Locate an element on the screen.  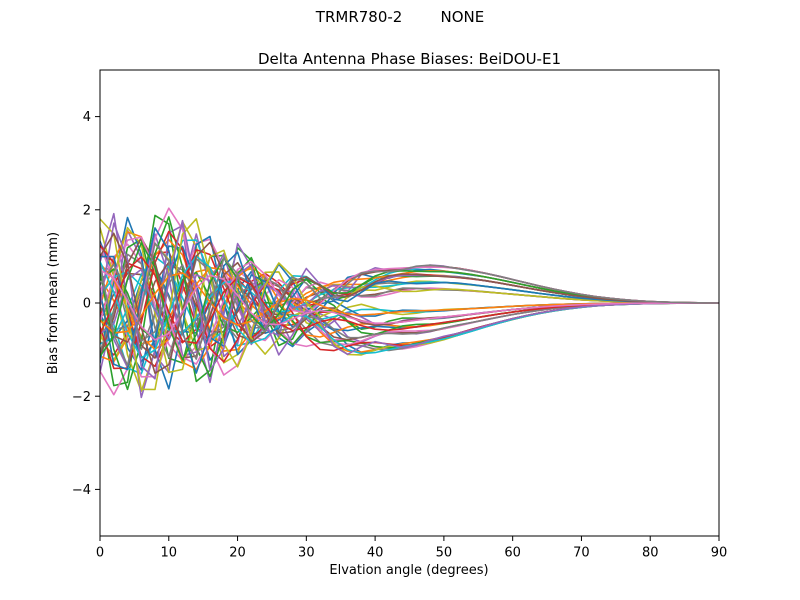
figure-suptitle: TRMR780-2 NONE is located at coordinates (400, 17).